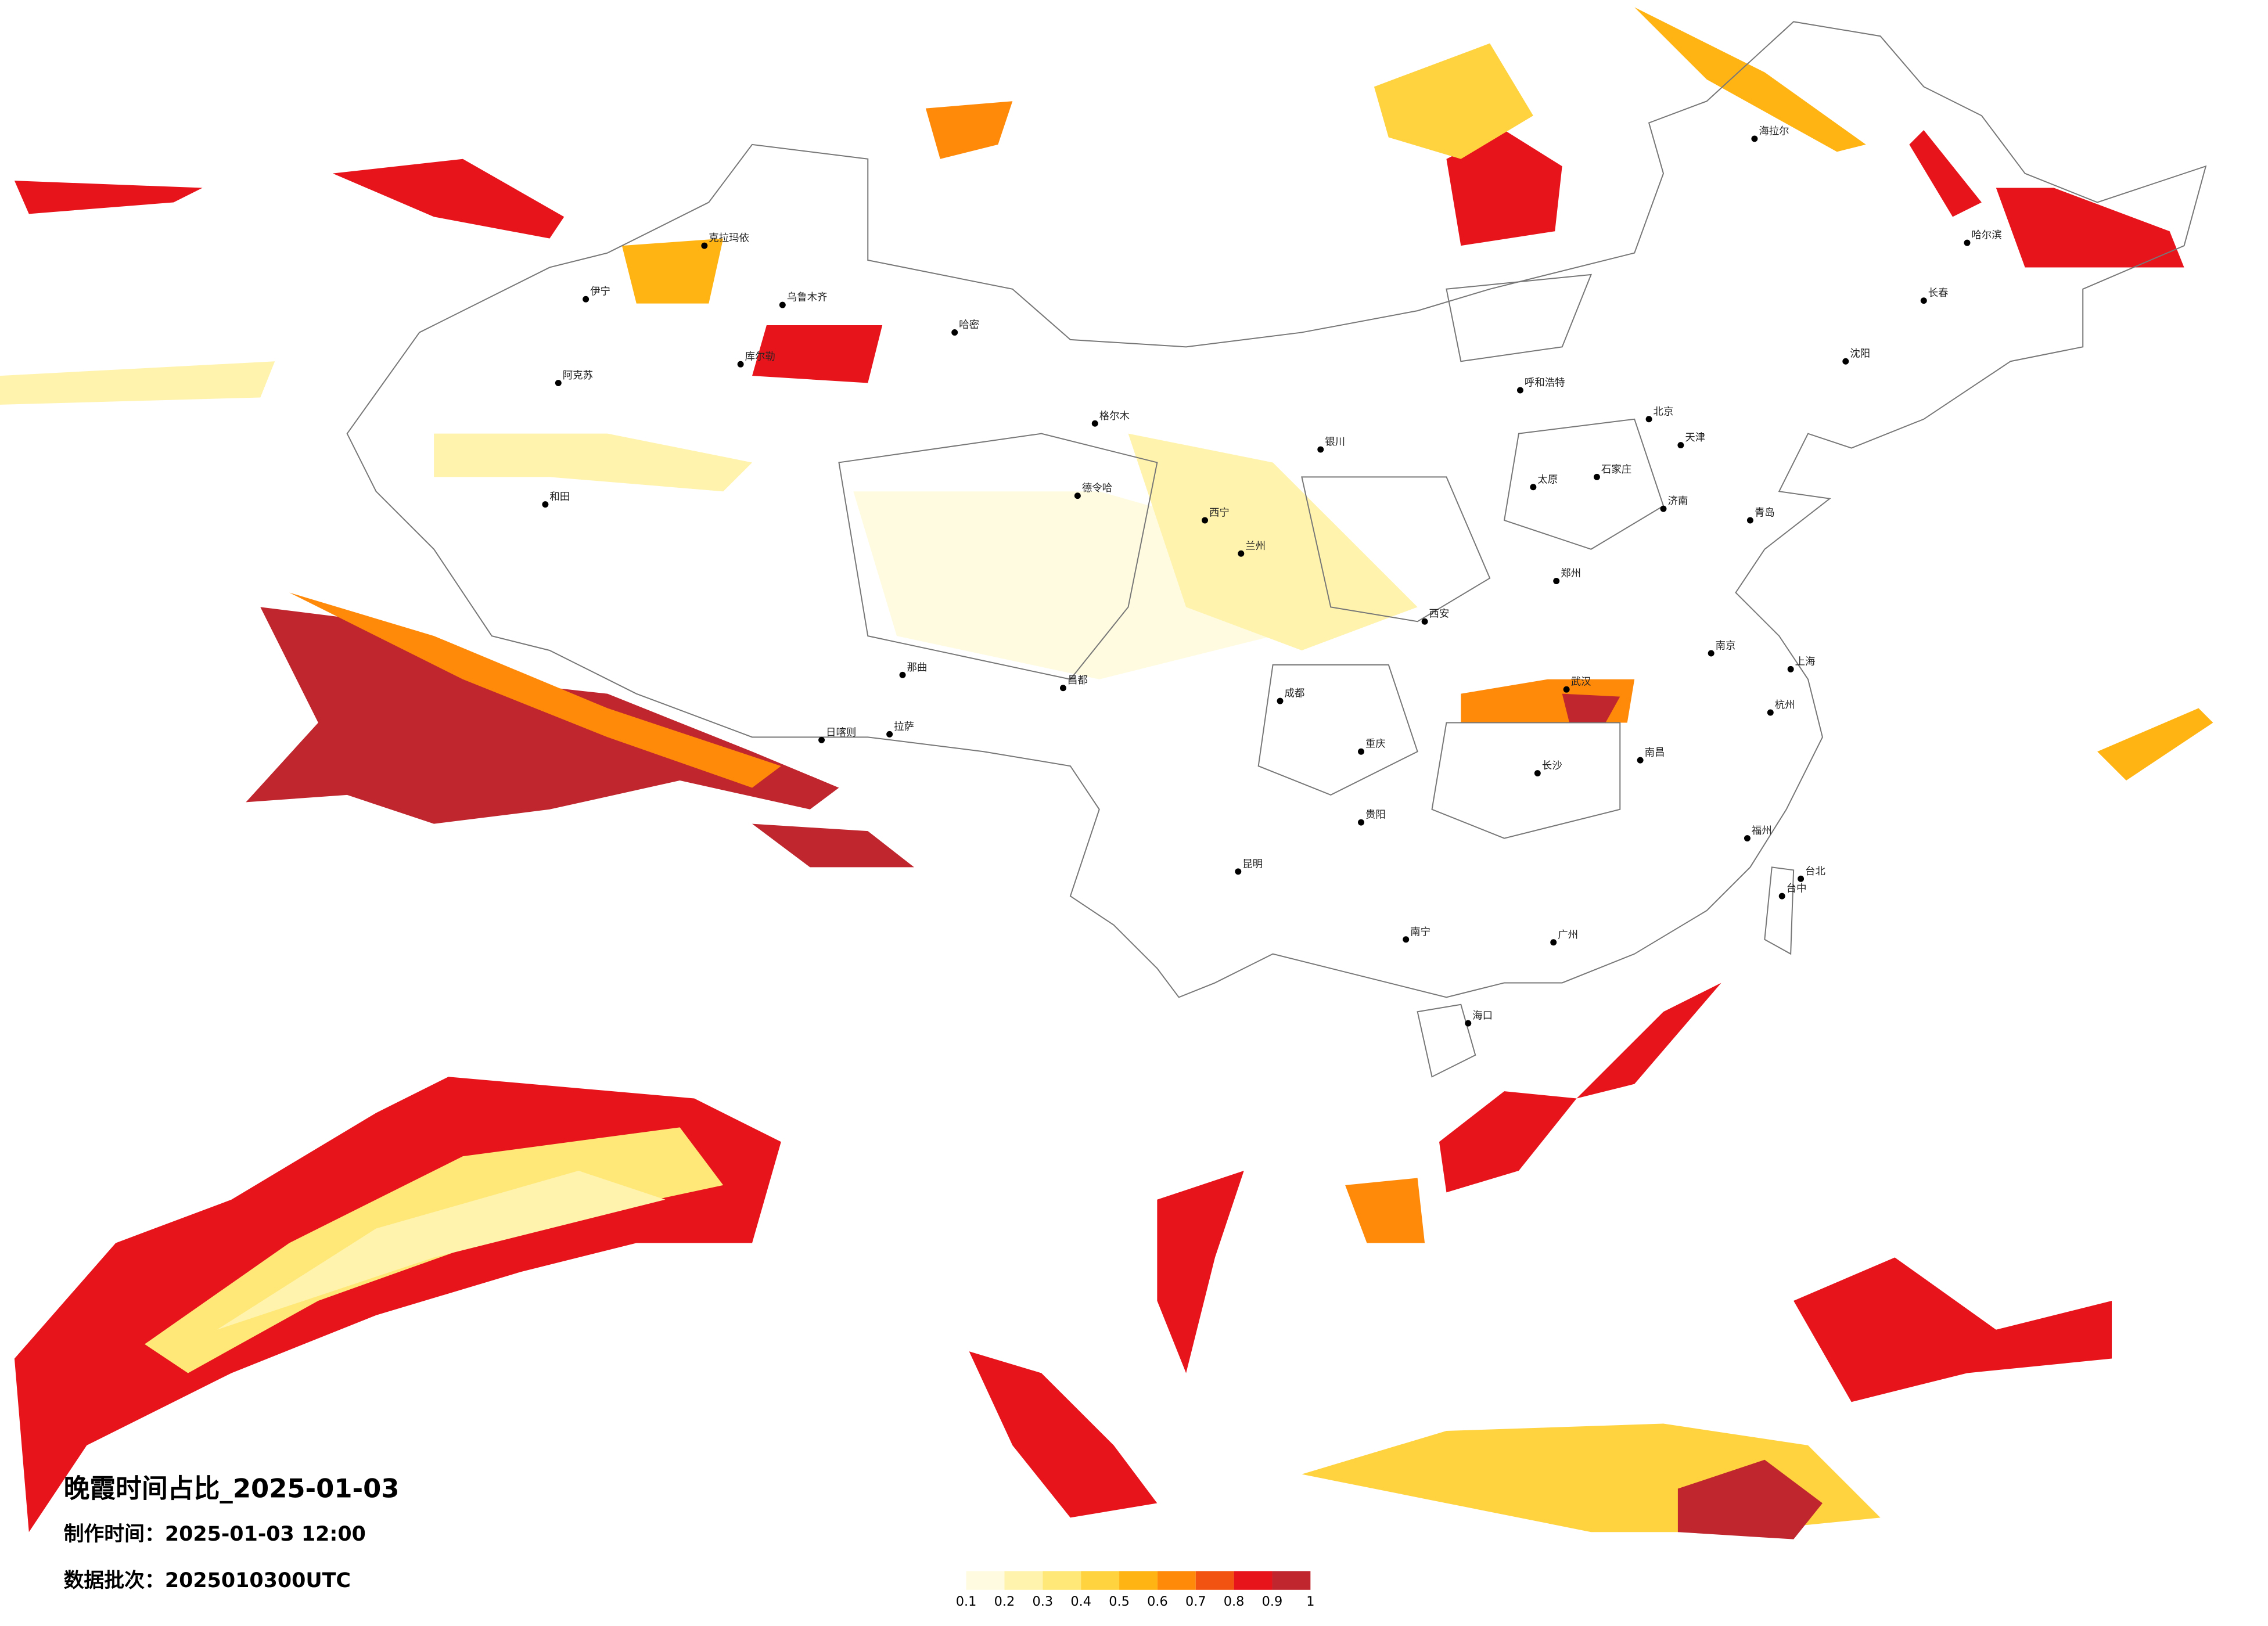  Describe the element at coordinates (917, 668) in the screenshot. I see `city-label: 那曲` at that location.